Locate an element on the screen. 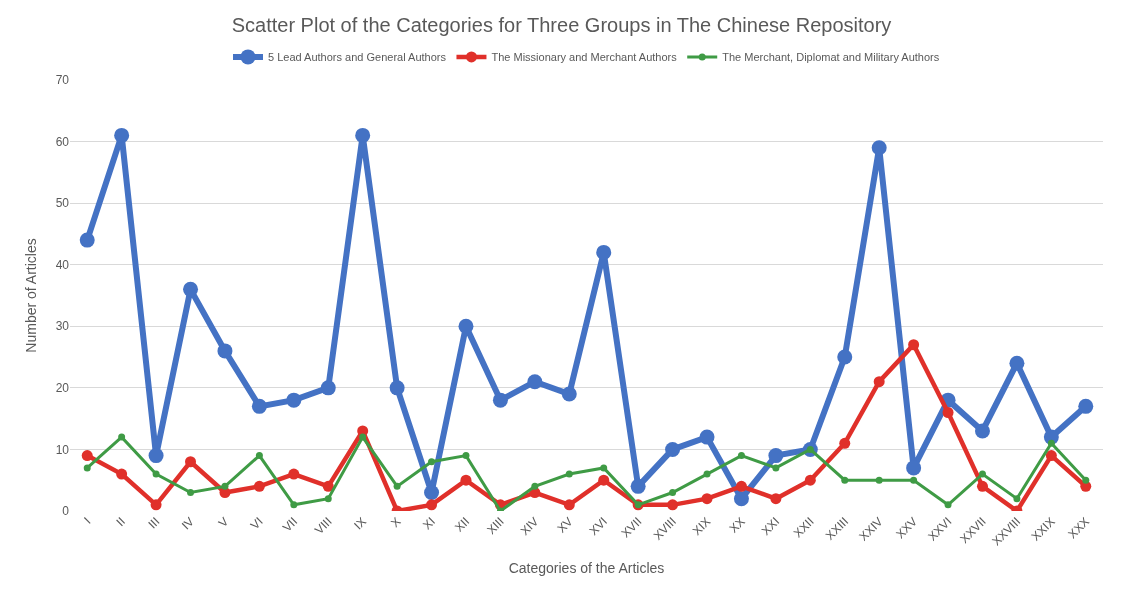 This screenshot has width=1123, height=596. x-tick-label: II is located at coordinates (121, 522).